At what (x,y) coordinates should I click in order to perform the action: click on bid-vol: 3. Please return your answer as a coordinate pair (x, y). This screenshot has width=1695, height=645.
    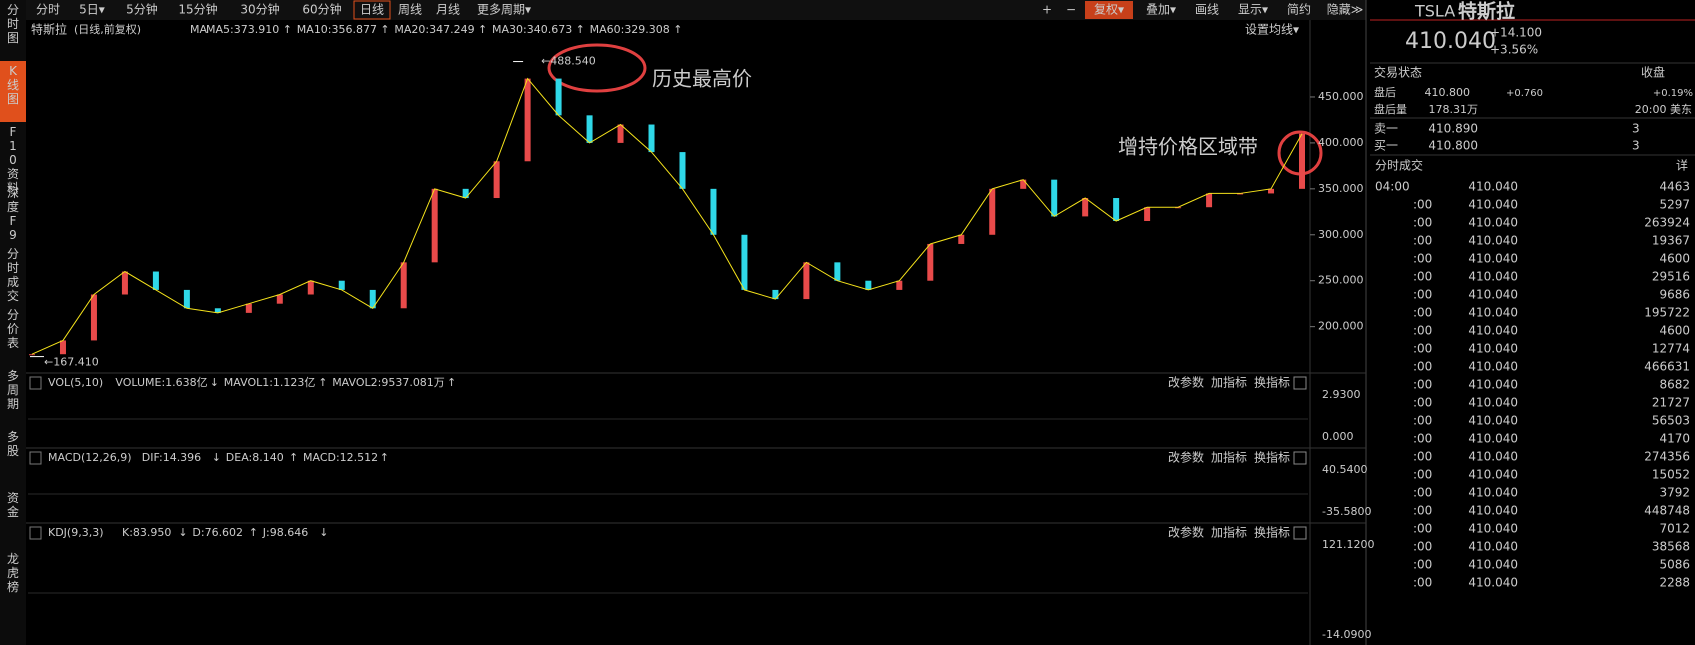
    Looking at the image, I should click on (1636, 146).